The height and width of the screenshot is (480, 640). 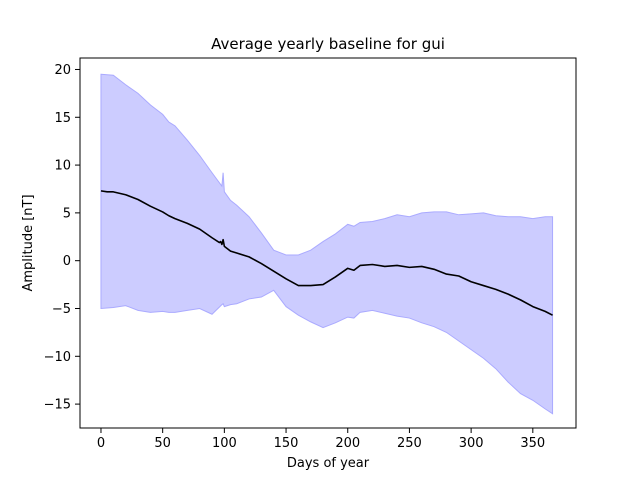 I want to click on y-tick-label: −15, so click(x=57, y=405).